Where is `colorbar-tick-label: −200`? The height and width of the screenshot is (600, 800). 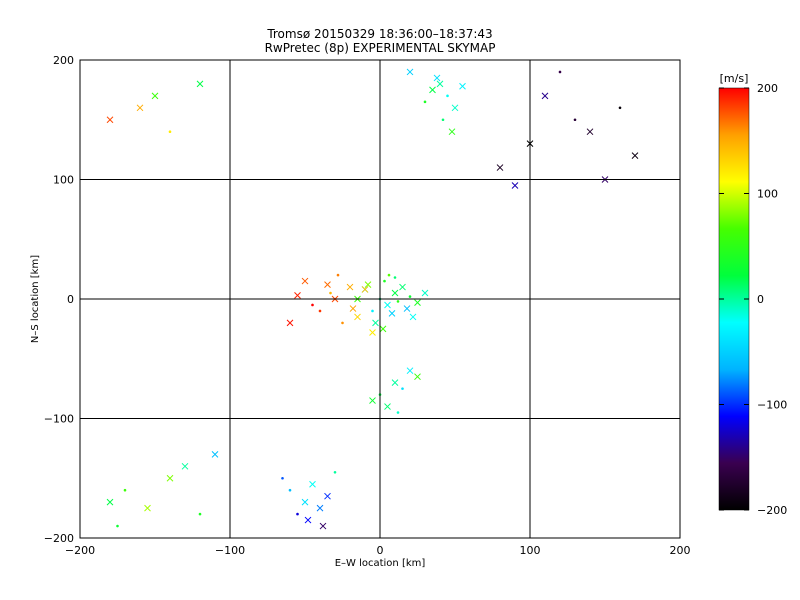 colorbar-tick-label: −200 is located at coordinates (772, 510).